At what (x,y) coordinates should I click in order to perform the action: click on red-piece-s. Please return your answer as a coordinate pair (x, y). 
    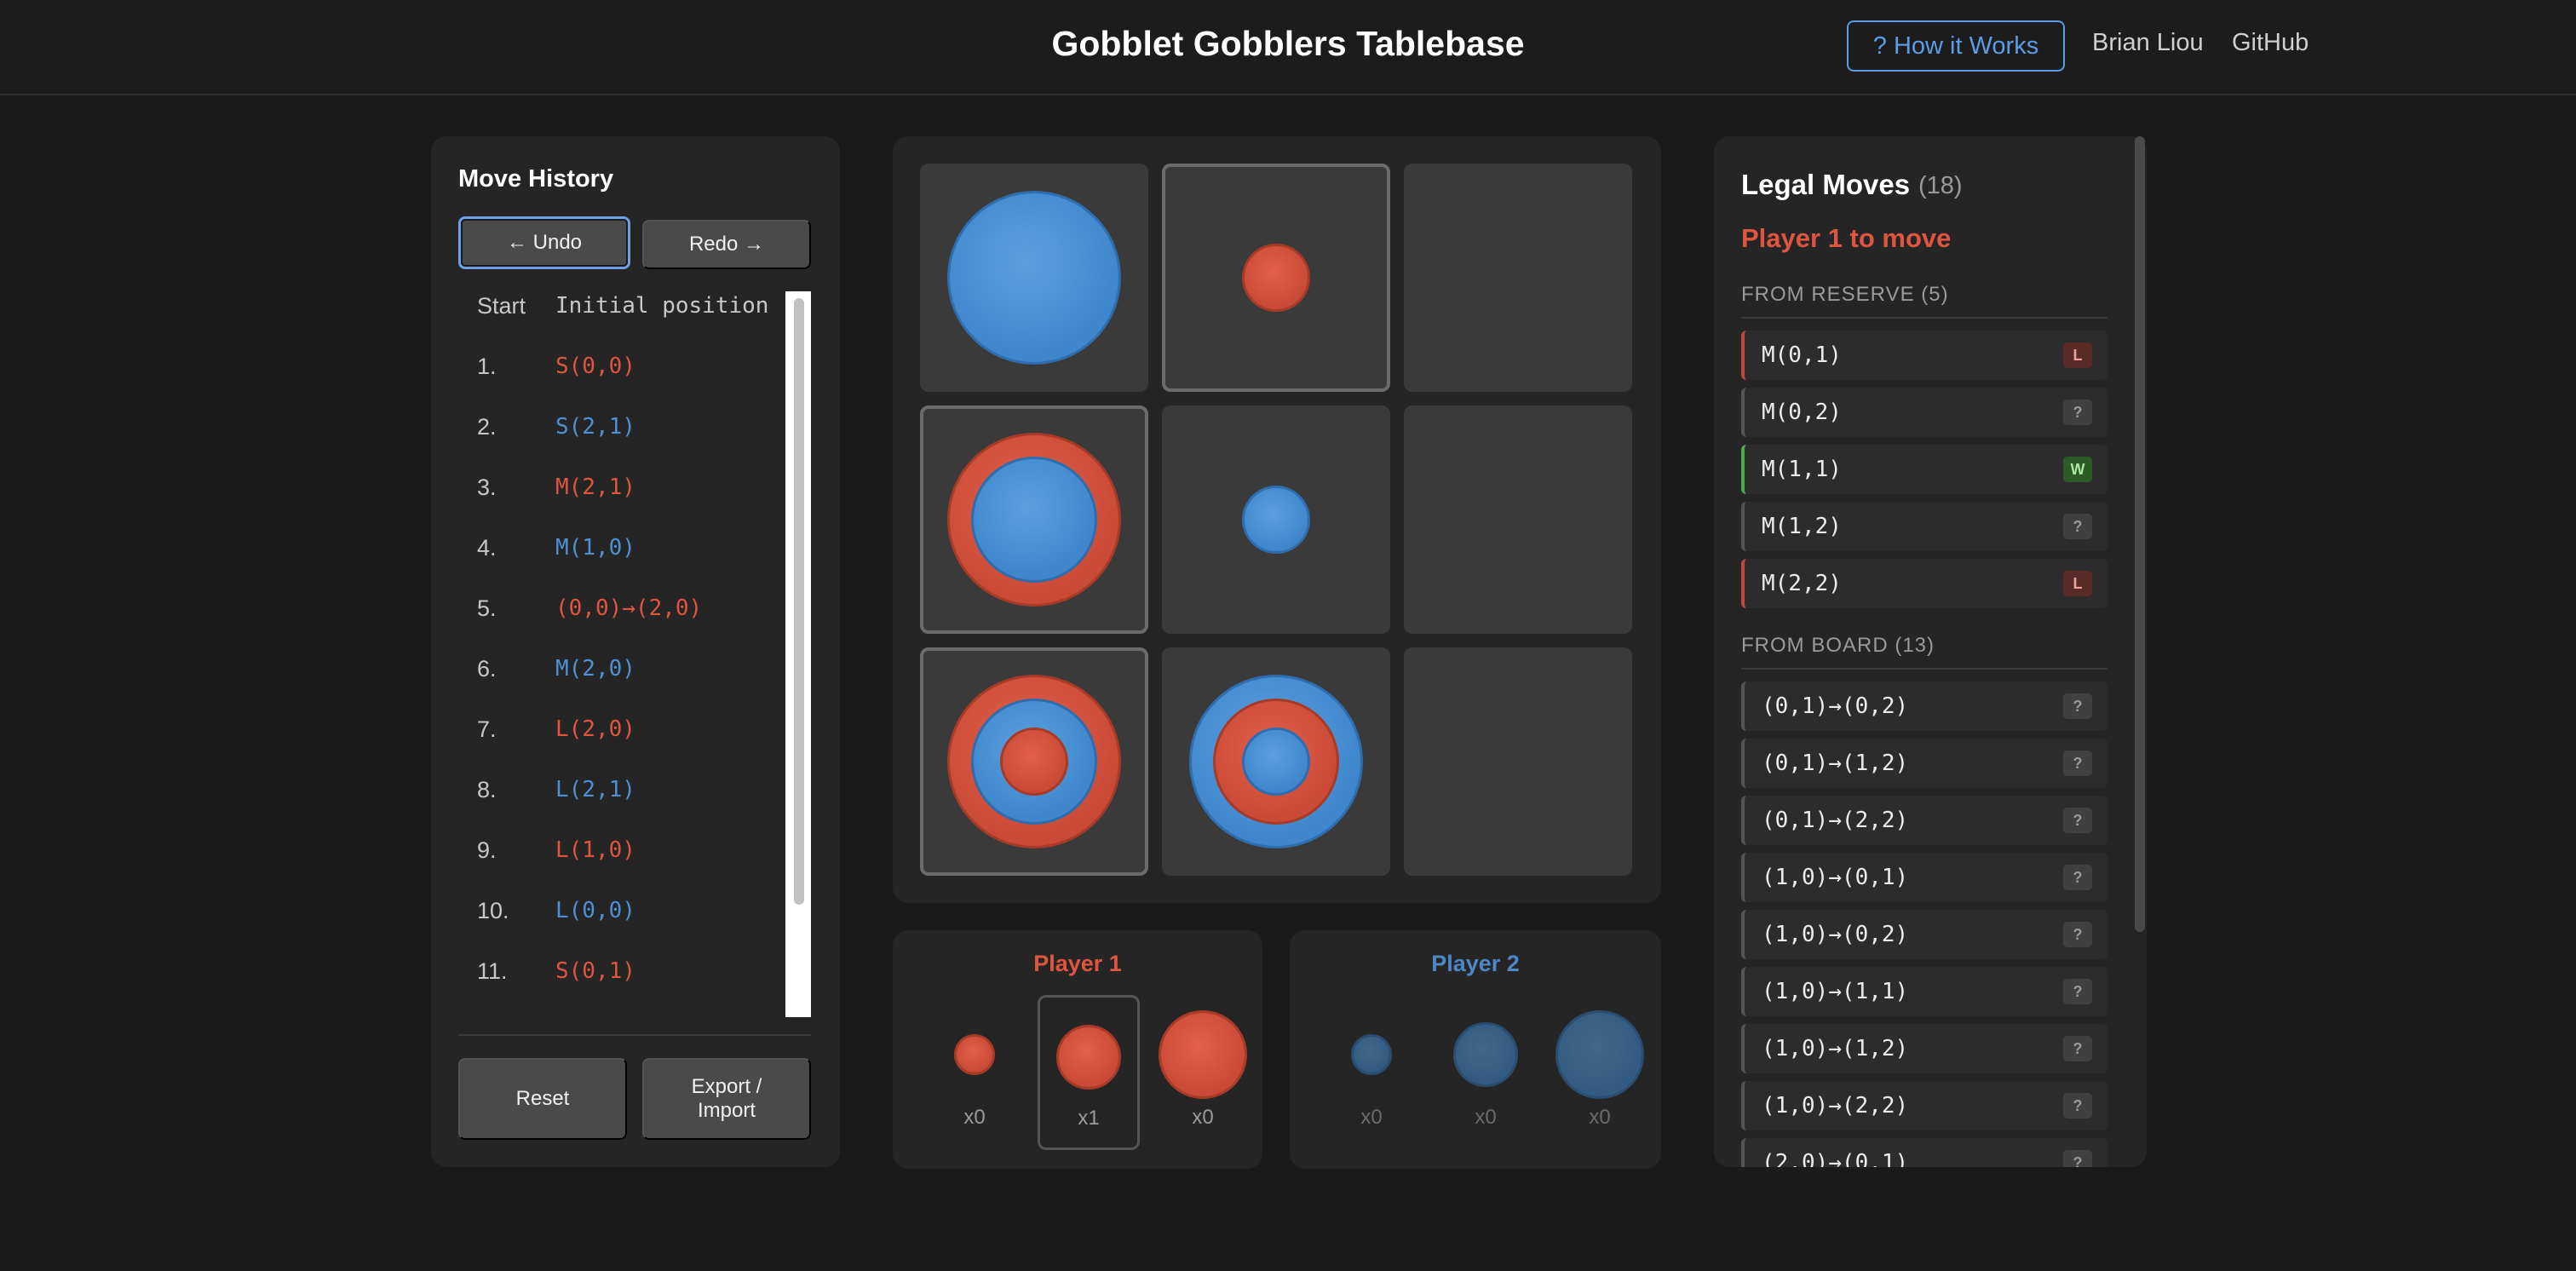
    Looking at the image, I should click on (1276, 278).